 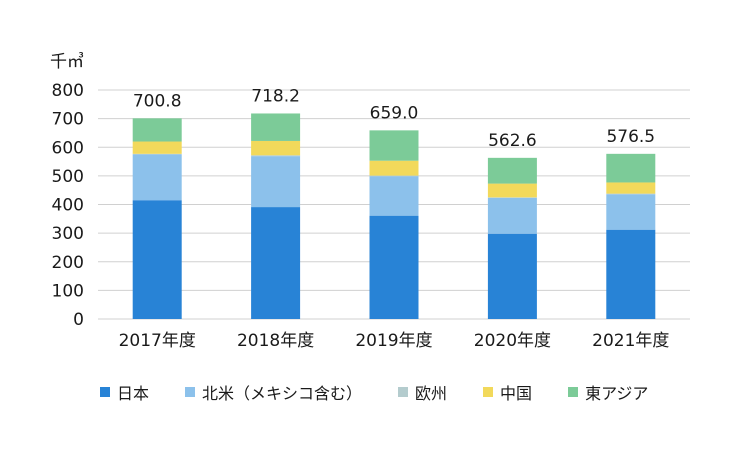 I want to click on legend-item: 中国, so click(x=507, y=392).